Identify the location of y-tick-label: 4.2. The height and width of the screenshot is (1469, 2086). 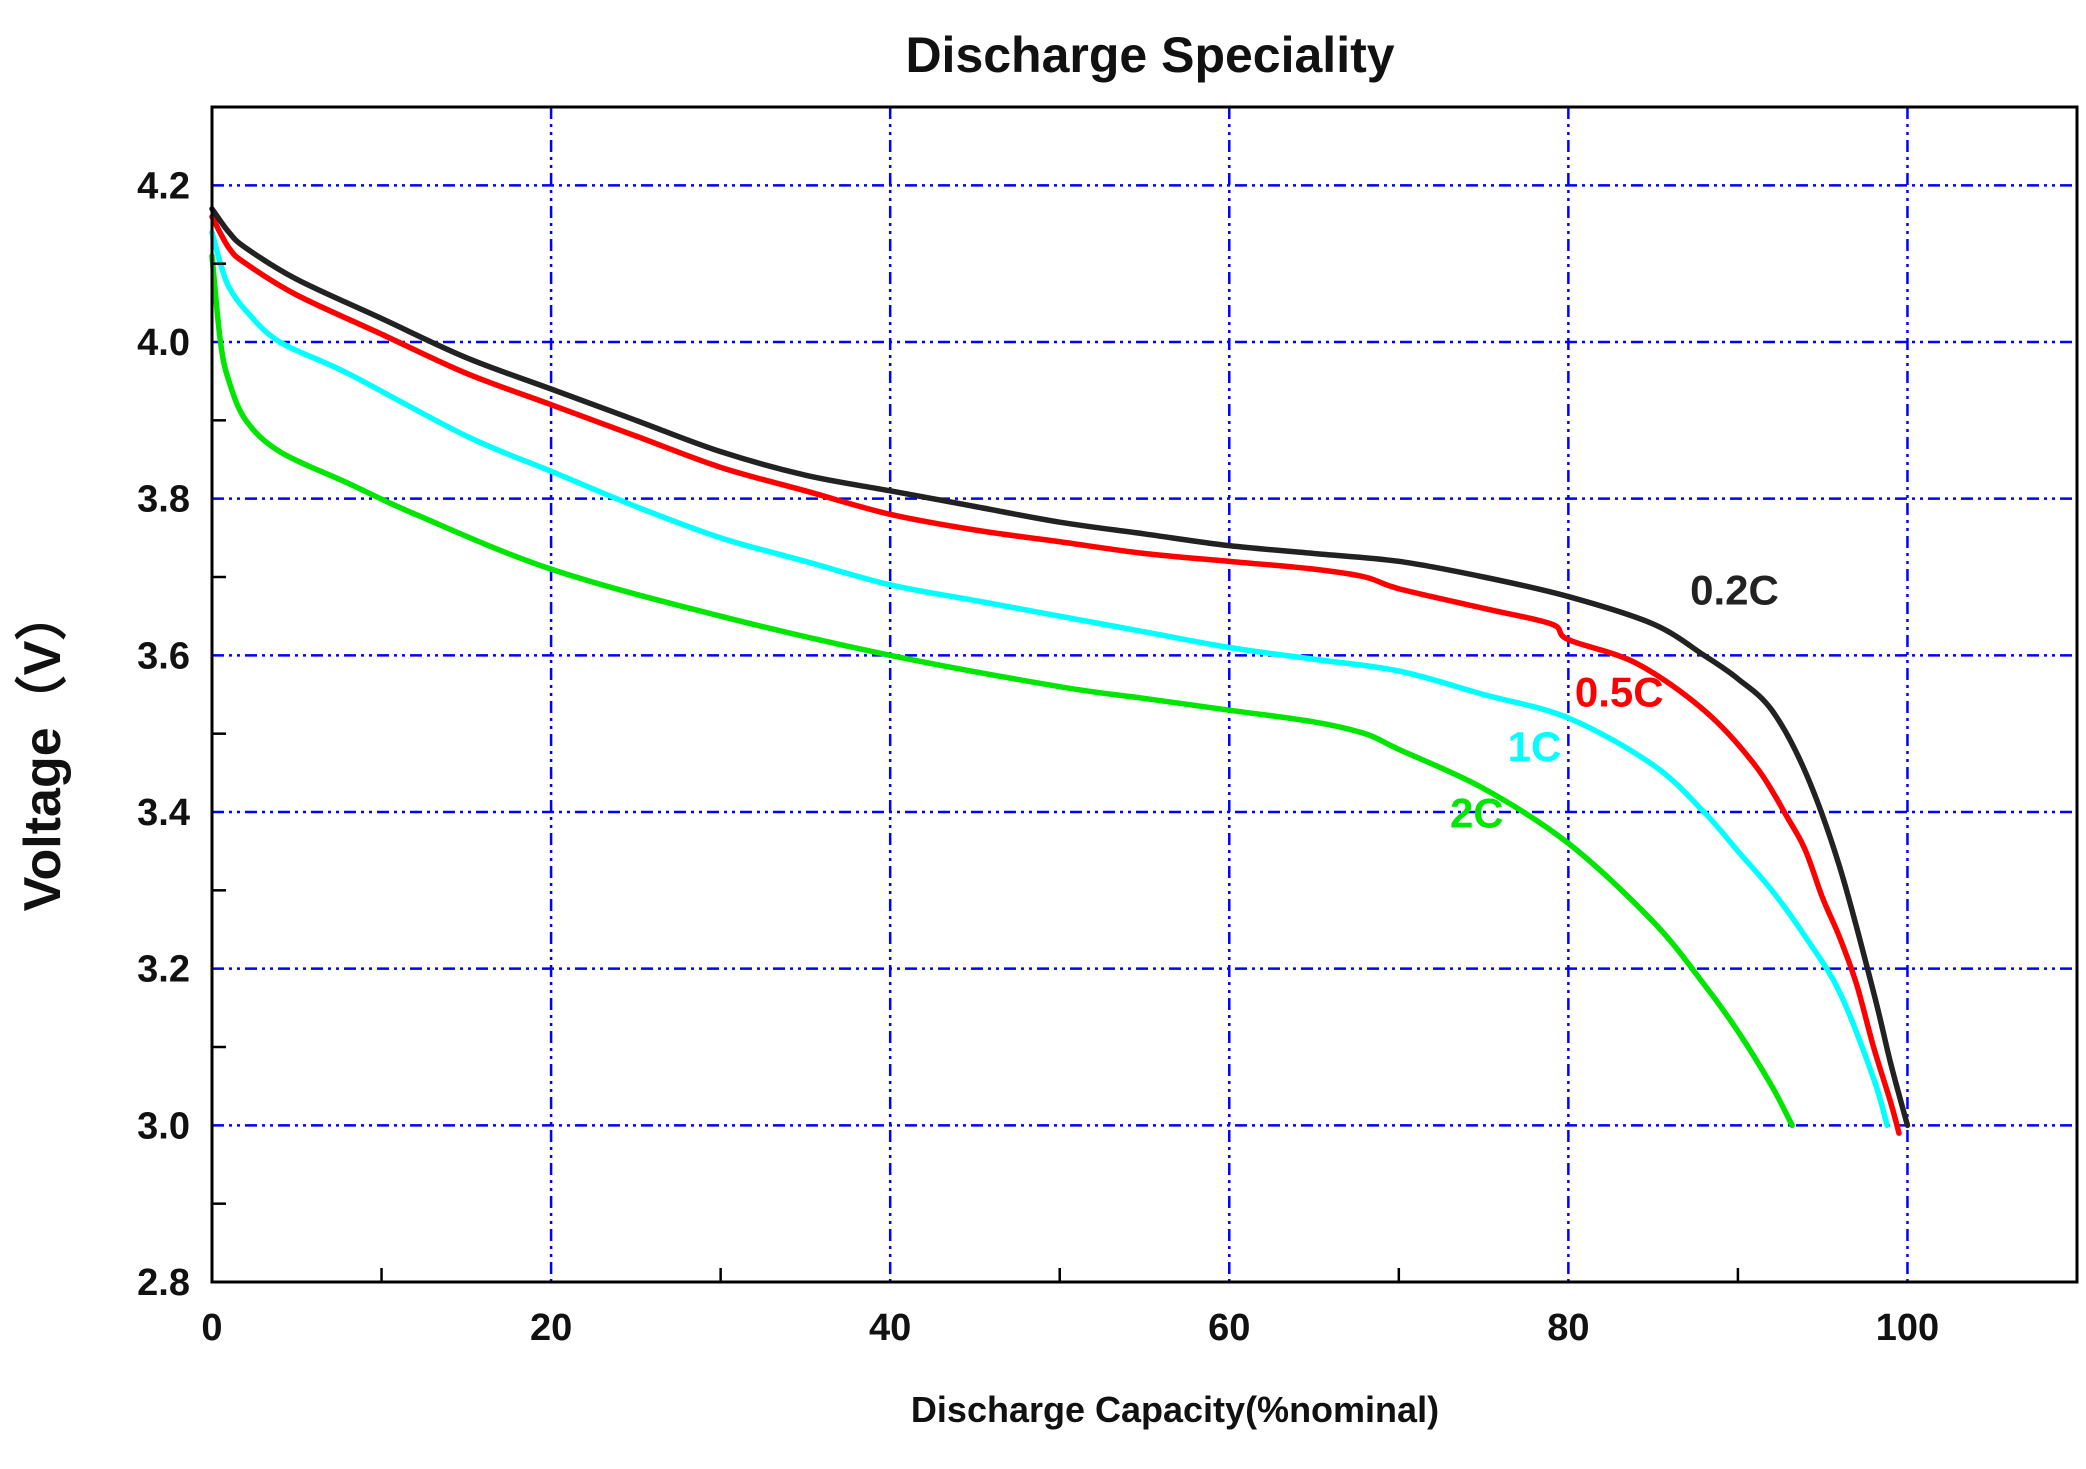
(163, 186).